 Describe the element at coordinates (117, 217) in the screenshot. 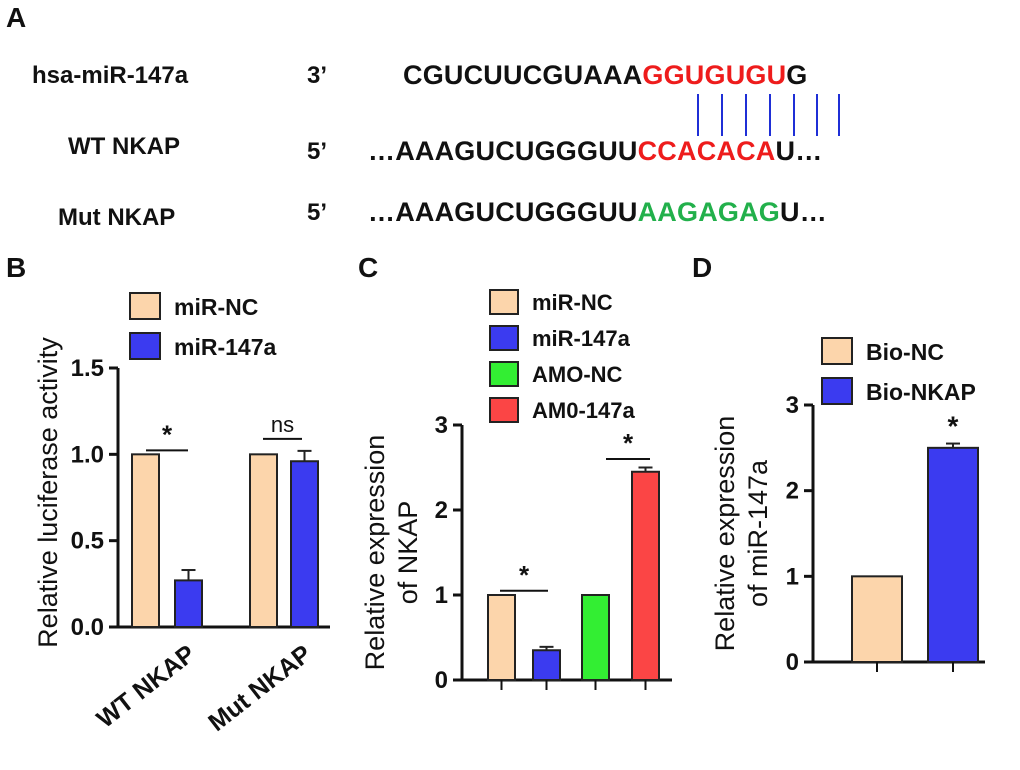

I see `mut-label: Mut NKAP` at that location.